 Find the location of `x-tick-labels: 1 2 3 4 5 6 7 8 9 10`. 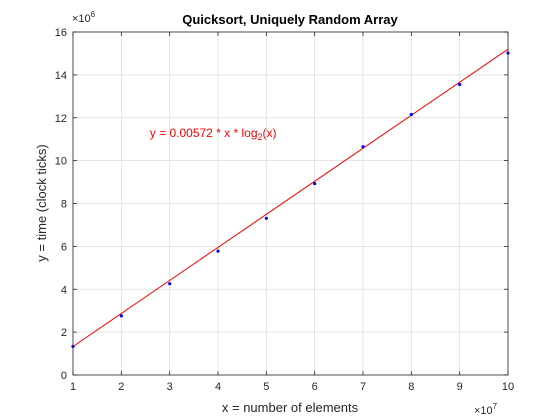

x-tick-labels: 1 2 3 4 5 6 7 8 9 10 is located at coordinates (292, 387).